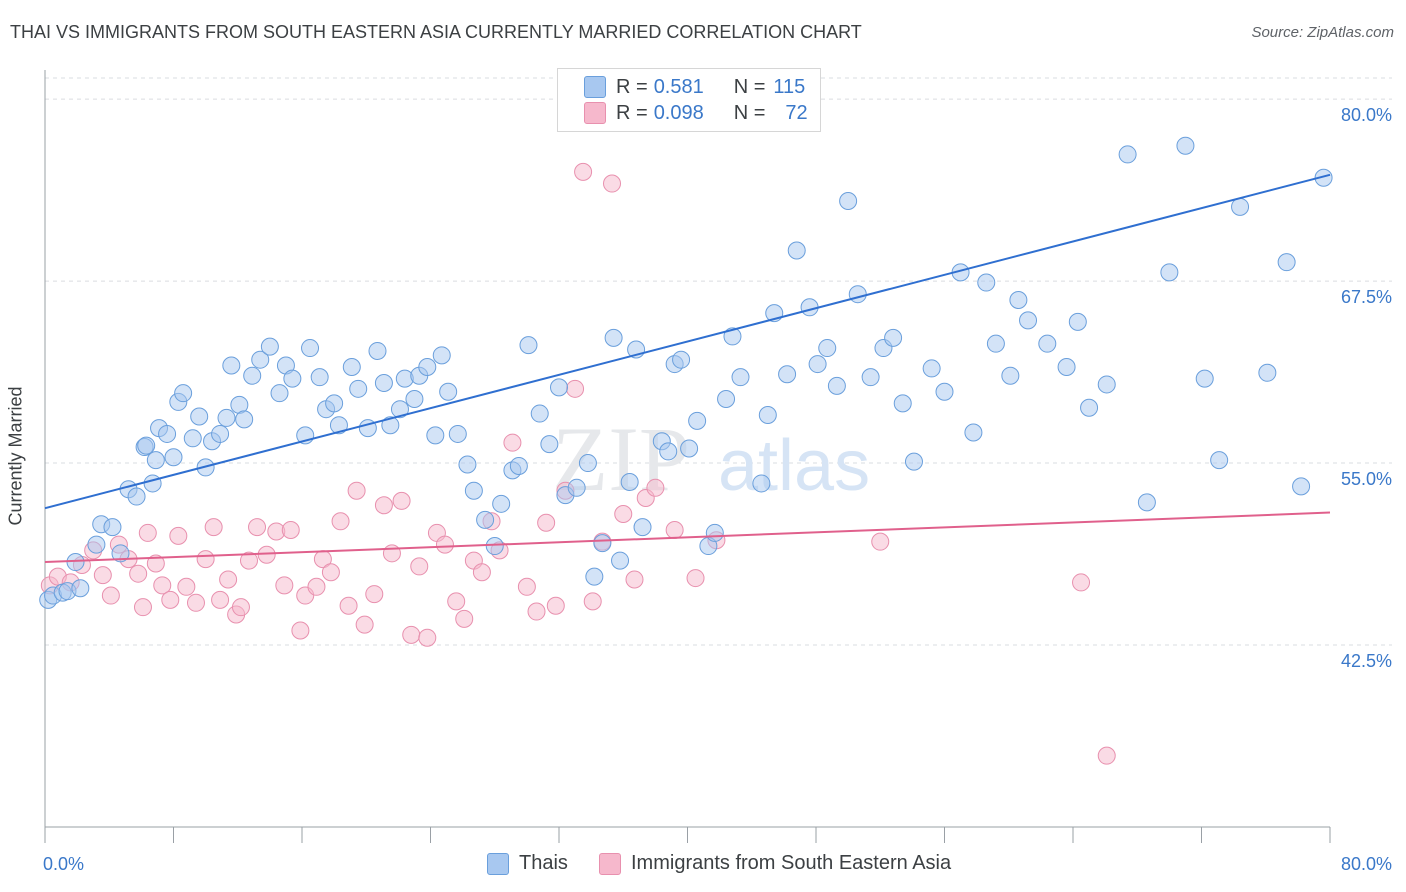  What do you see at coordinates (794, 466) in the screenshot?
I see `watermark-atlas: atlas` at bounding box center [794, 466].